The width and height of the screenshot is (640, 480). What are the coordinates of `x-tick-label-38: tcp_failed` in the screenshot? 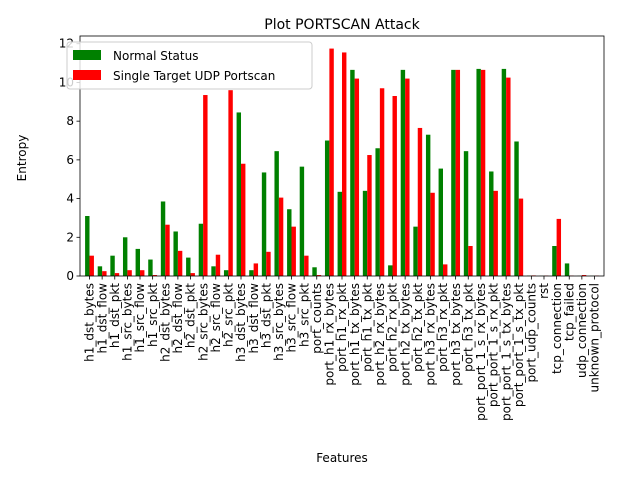 It's located at (569, 312).